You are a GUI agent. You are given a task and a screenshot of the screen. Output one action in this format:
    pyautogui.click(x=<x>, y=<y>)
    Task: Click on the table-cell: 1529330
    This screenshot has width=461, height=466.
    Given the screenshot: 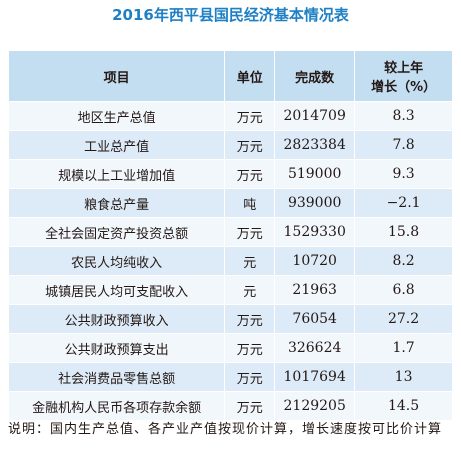 What is the action you would take?
    pyautogui.click(x=315, y=232)
    